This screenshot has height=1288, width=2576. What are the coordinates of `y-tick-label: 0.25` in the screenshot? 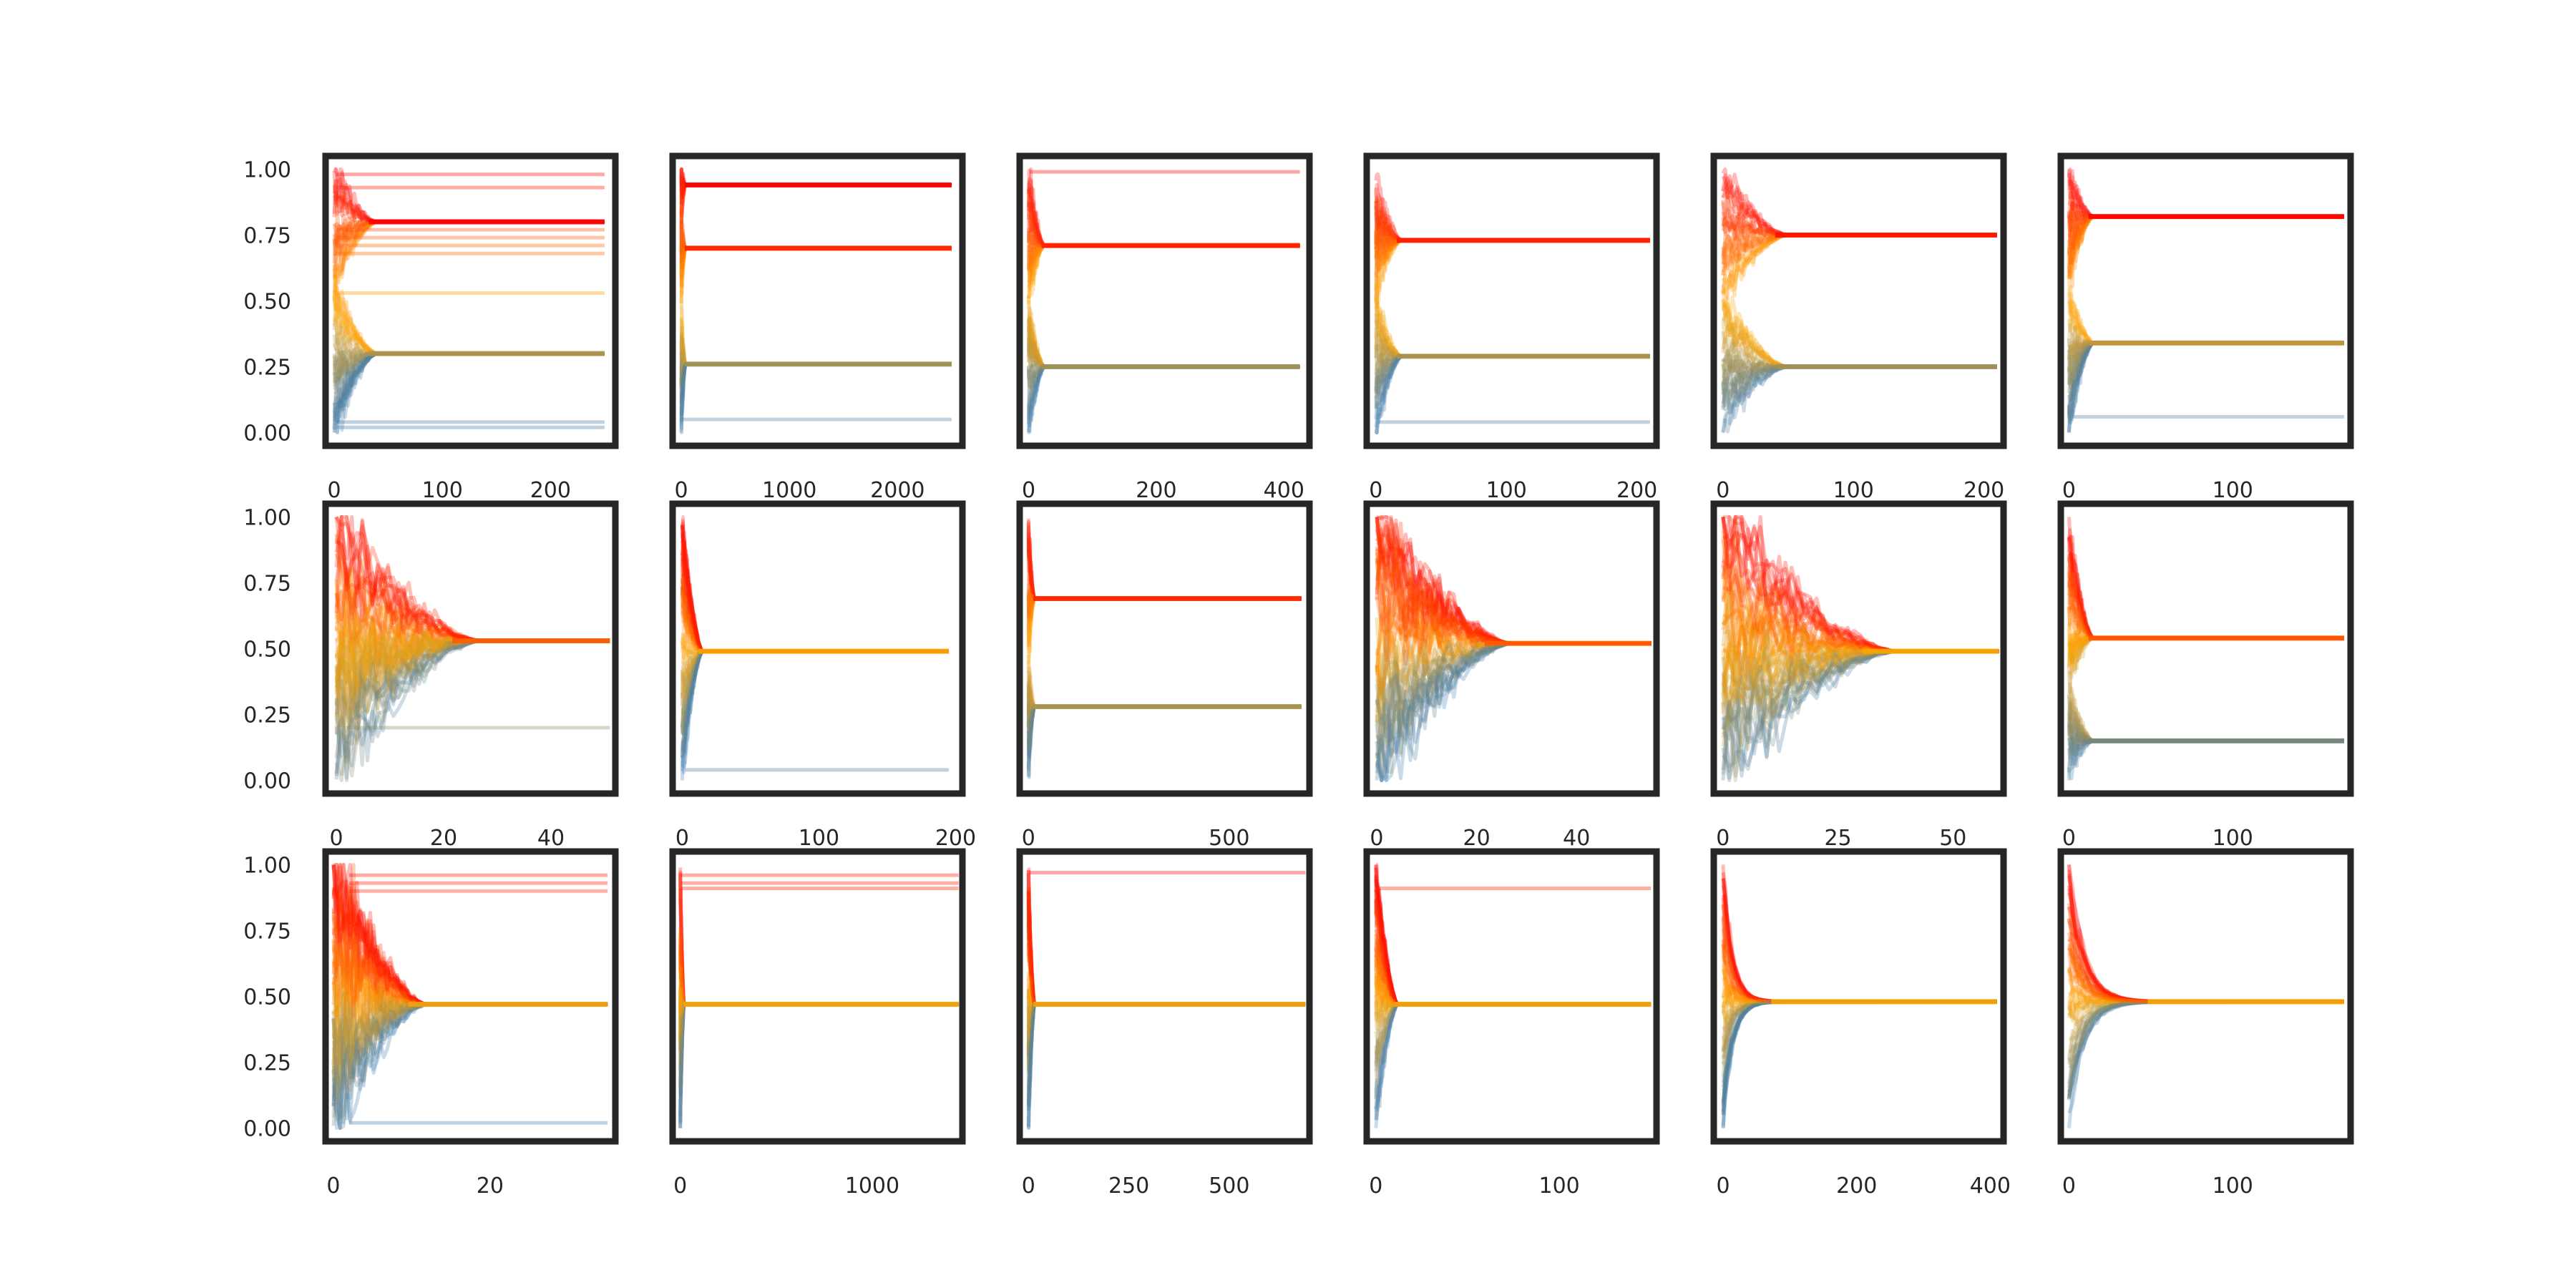 It's located at (267, 715).